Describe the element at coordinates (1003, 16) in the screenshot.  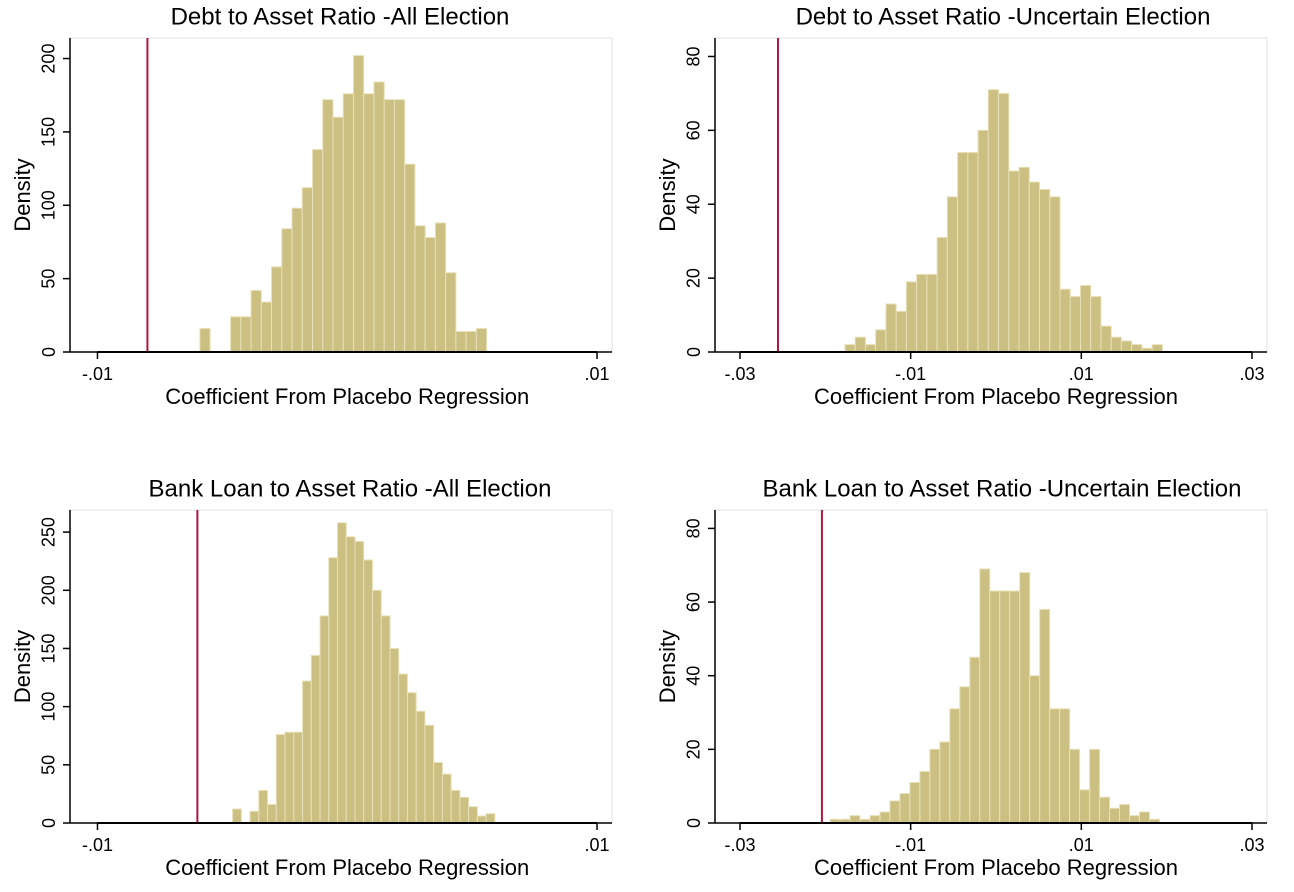
I see `chart-title: Debt to Asset Ratio -Uncertain Election` at that location.